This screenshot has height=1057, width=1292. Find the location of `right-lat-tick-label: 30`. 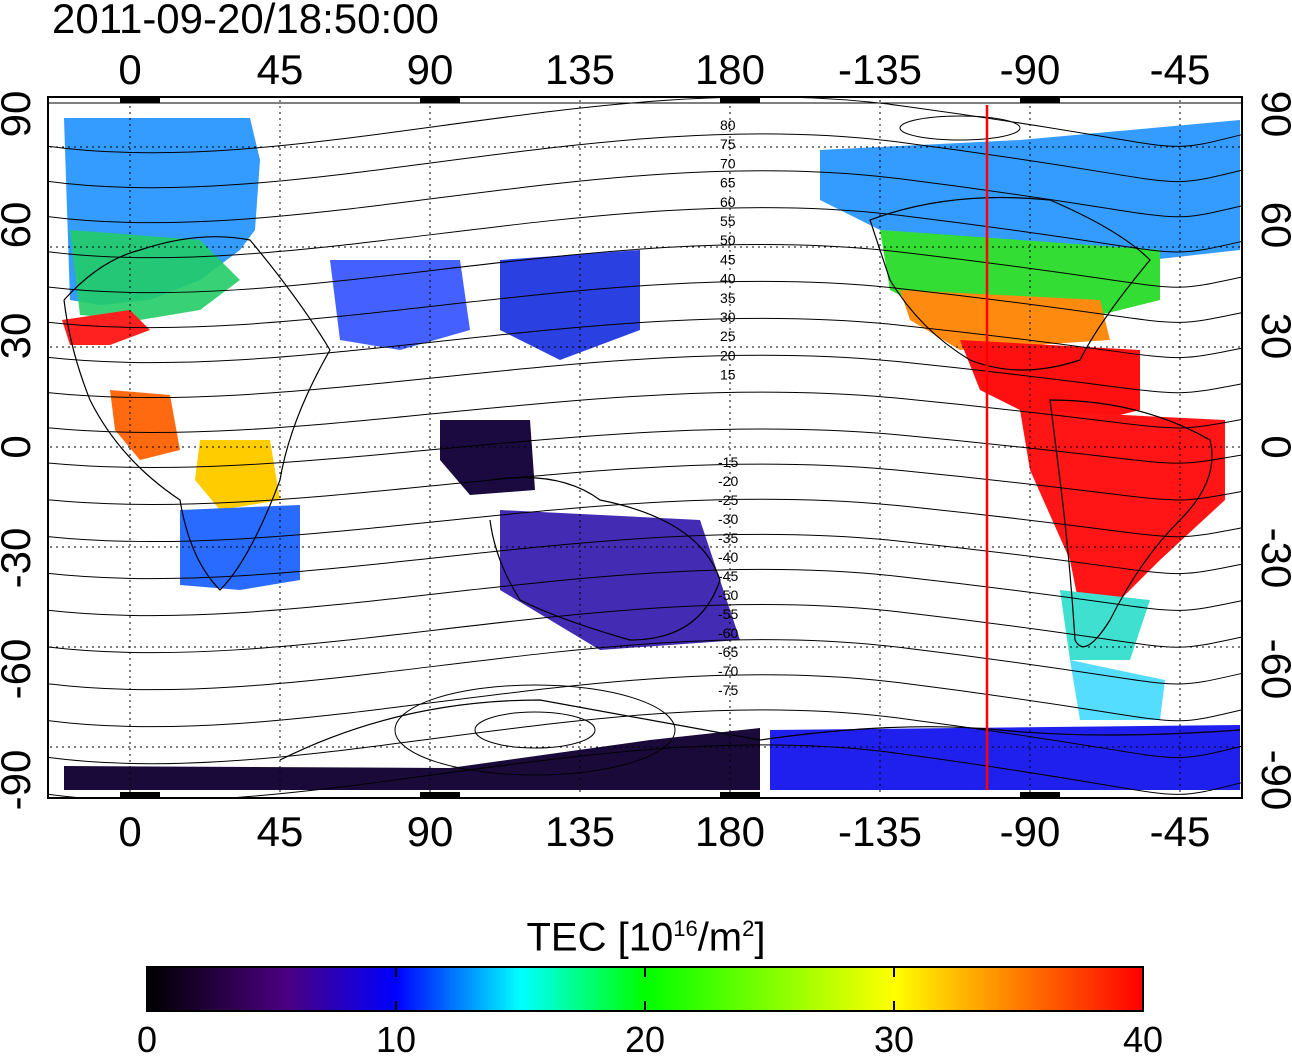

right-lat-tick-label: 30 is located at coordinates (1272, 336).